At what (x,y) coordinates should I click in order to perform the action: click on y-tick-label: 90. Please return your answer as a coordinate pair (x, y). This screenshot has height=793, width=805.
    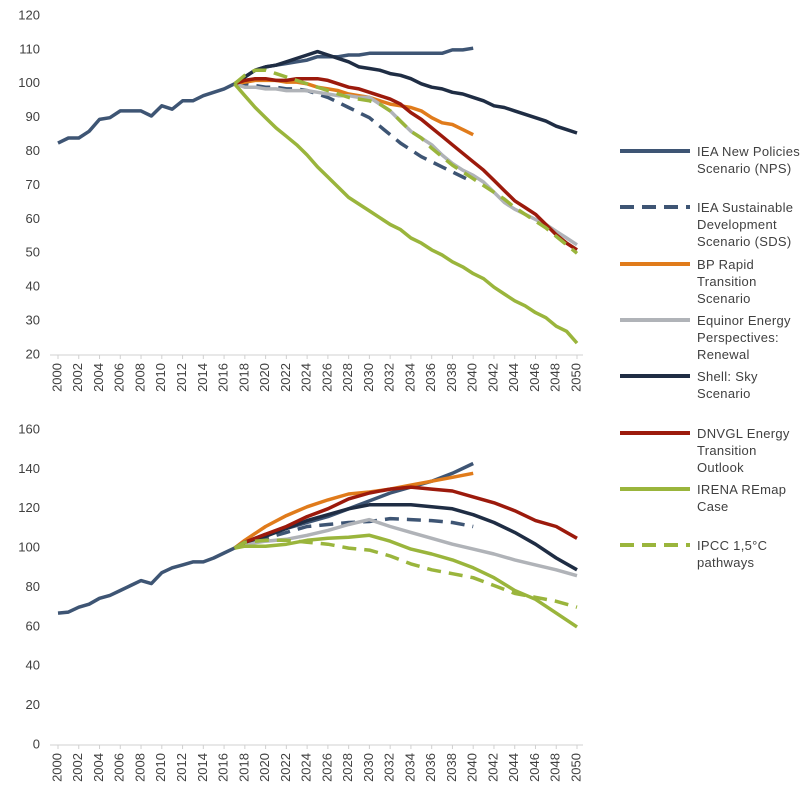
    Looking at the image, I should click on (33, 116).